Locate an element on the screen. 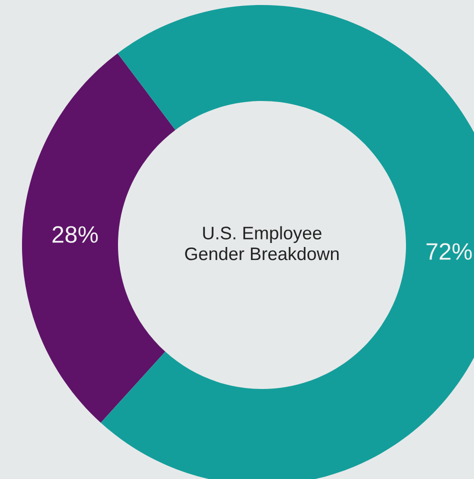 The image size is (474, 479). data-label: 28% is located at coordinates (75, 234).